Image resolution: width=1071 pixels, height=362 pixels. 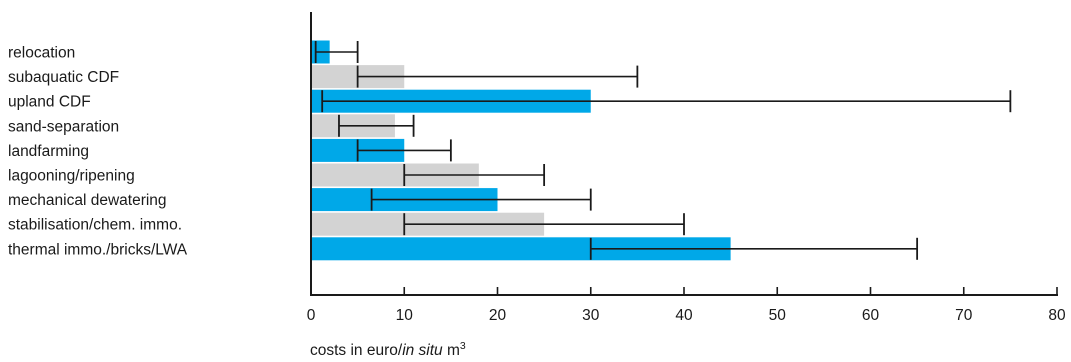 I want to click on x-tick-label-1: 10, so click(x=405, y=315).